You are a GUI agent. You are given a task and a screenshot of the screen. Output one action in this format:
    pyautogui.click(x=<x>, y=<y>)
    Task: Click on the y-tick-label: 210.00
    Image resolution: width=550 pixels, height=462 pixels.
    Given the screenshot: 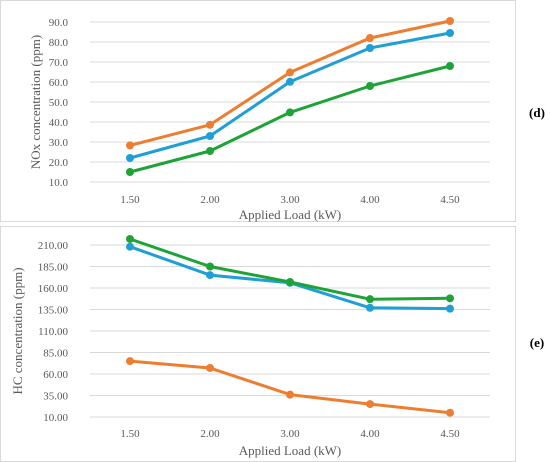 What is the action you would take?
    pyautogui.click(x=53, y=246)
    